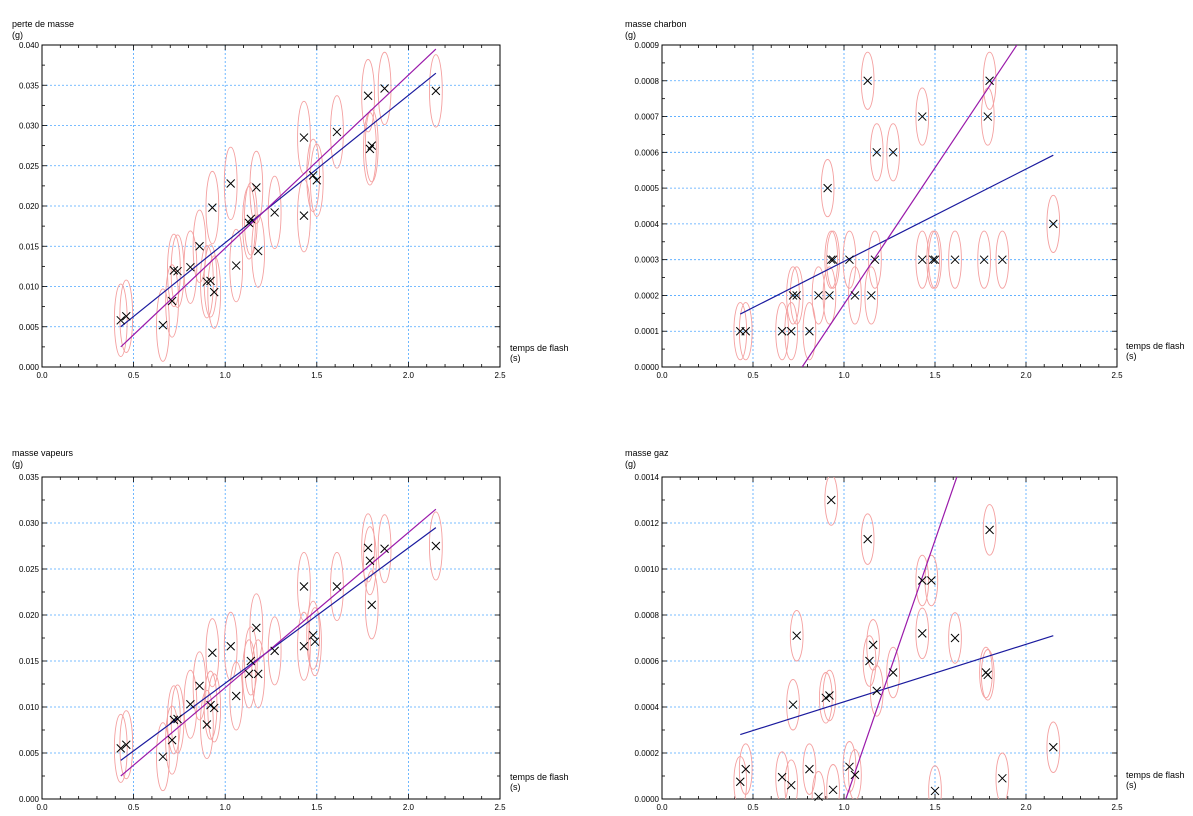 This screenshot has height=816, width=1193. I want to click on ylabel-text: masse gaz, so click(647, 453).